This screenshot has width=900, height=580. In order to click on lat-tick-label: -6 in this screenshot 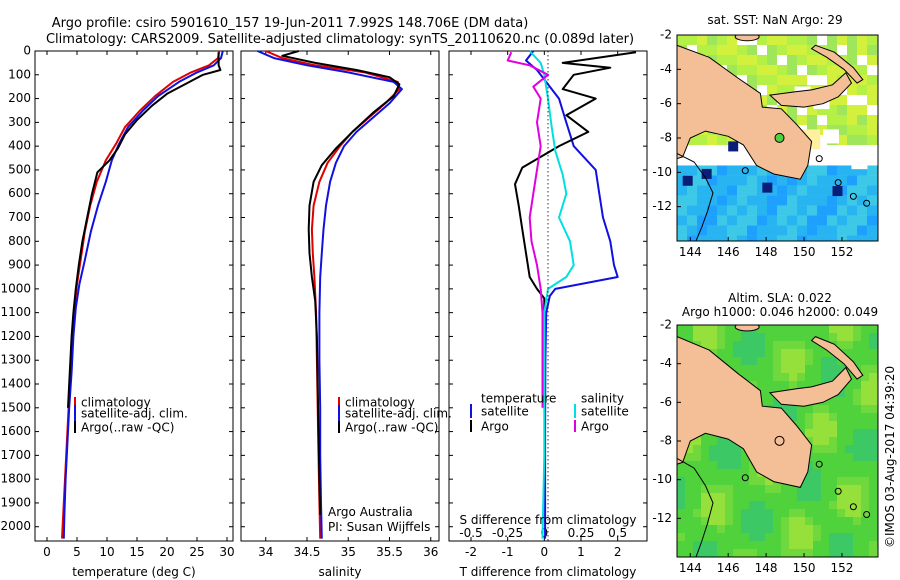, I will do `click(666, 402)`.